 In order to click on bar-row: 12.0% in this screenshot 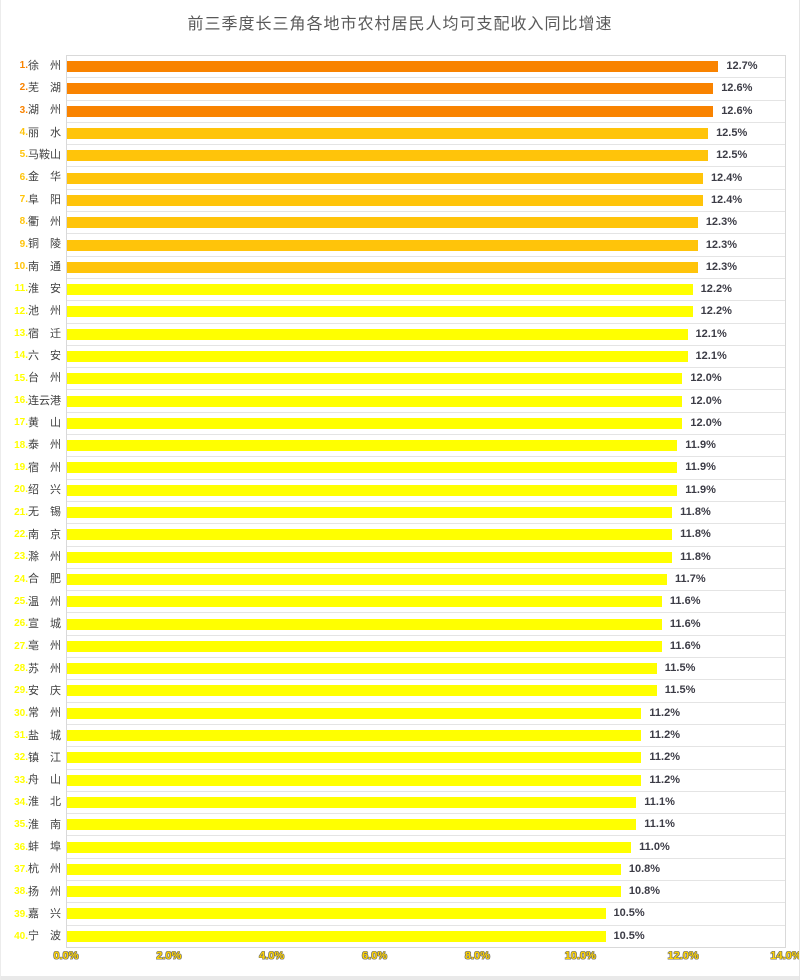, I will do `click(426, 424)`.